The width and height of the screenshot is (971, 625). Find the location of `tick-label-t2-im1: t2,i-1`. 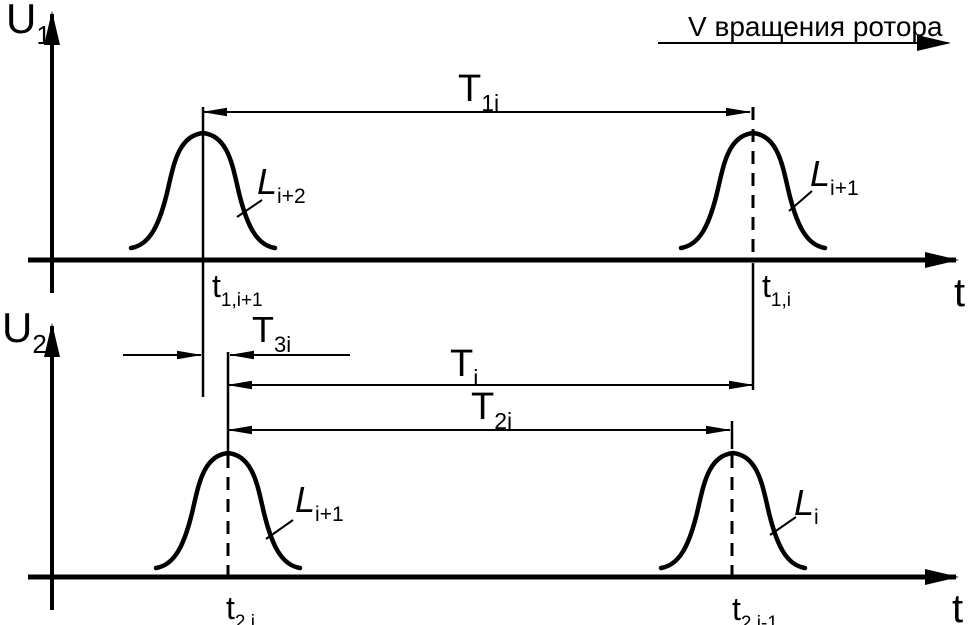

tick-label-t2-im1: t2,i-1 is located at coordinates (755, 608).